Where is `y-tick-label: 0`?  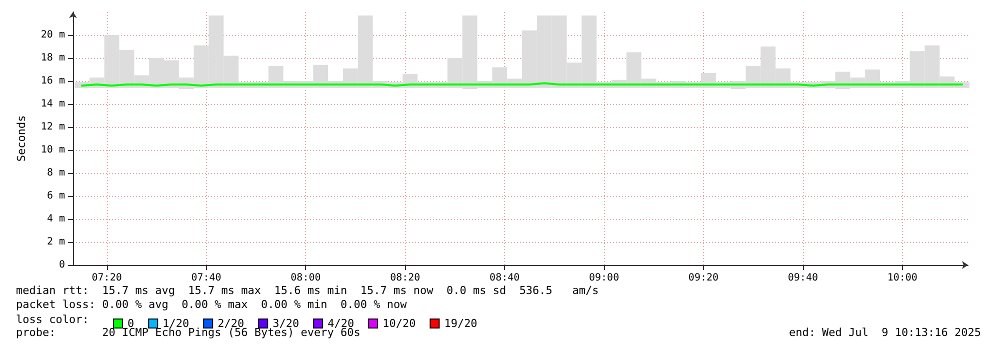
y-tick-label: 0 is located at coordinates (61, 265).